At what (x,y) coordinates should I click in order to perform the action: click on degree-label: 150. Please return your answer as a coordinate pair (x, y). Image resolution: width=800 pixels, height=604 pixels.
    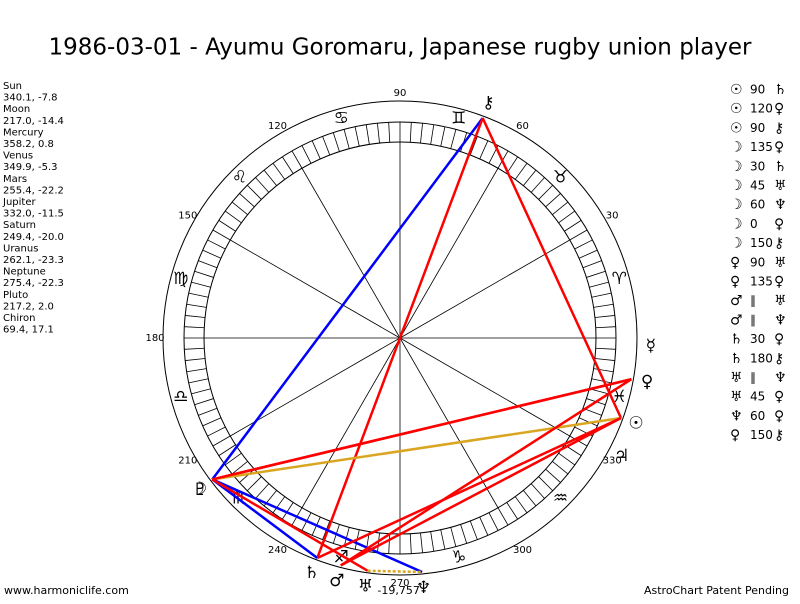
    Looking at the image, I should click on (187, 216).